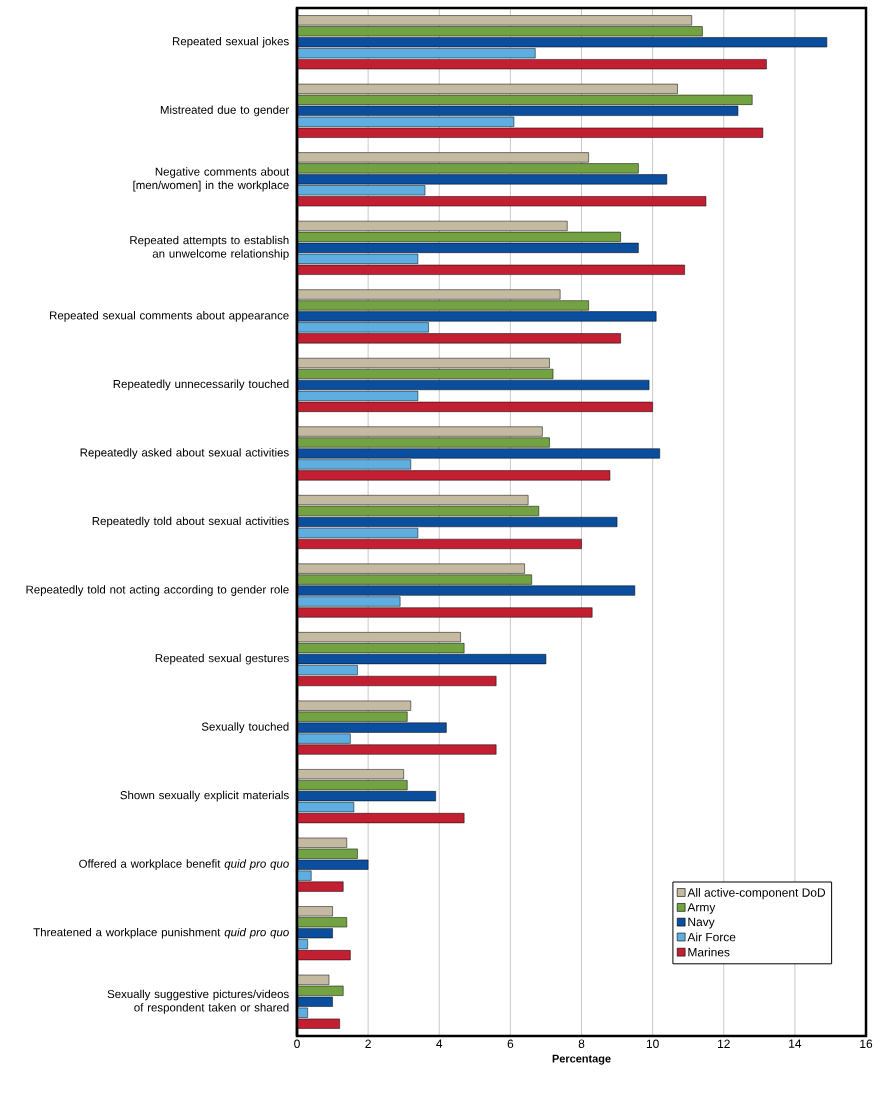  I want to click on x-tick-label: 8, so click(581, 1043).